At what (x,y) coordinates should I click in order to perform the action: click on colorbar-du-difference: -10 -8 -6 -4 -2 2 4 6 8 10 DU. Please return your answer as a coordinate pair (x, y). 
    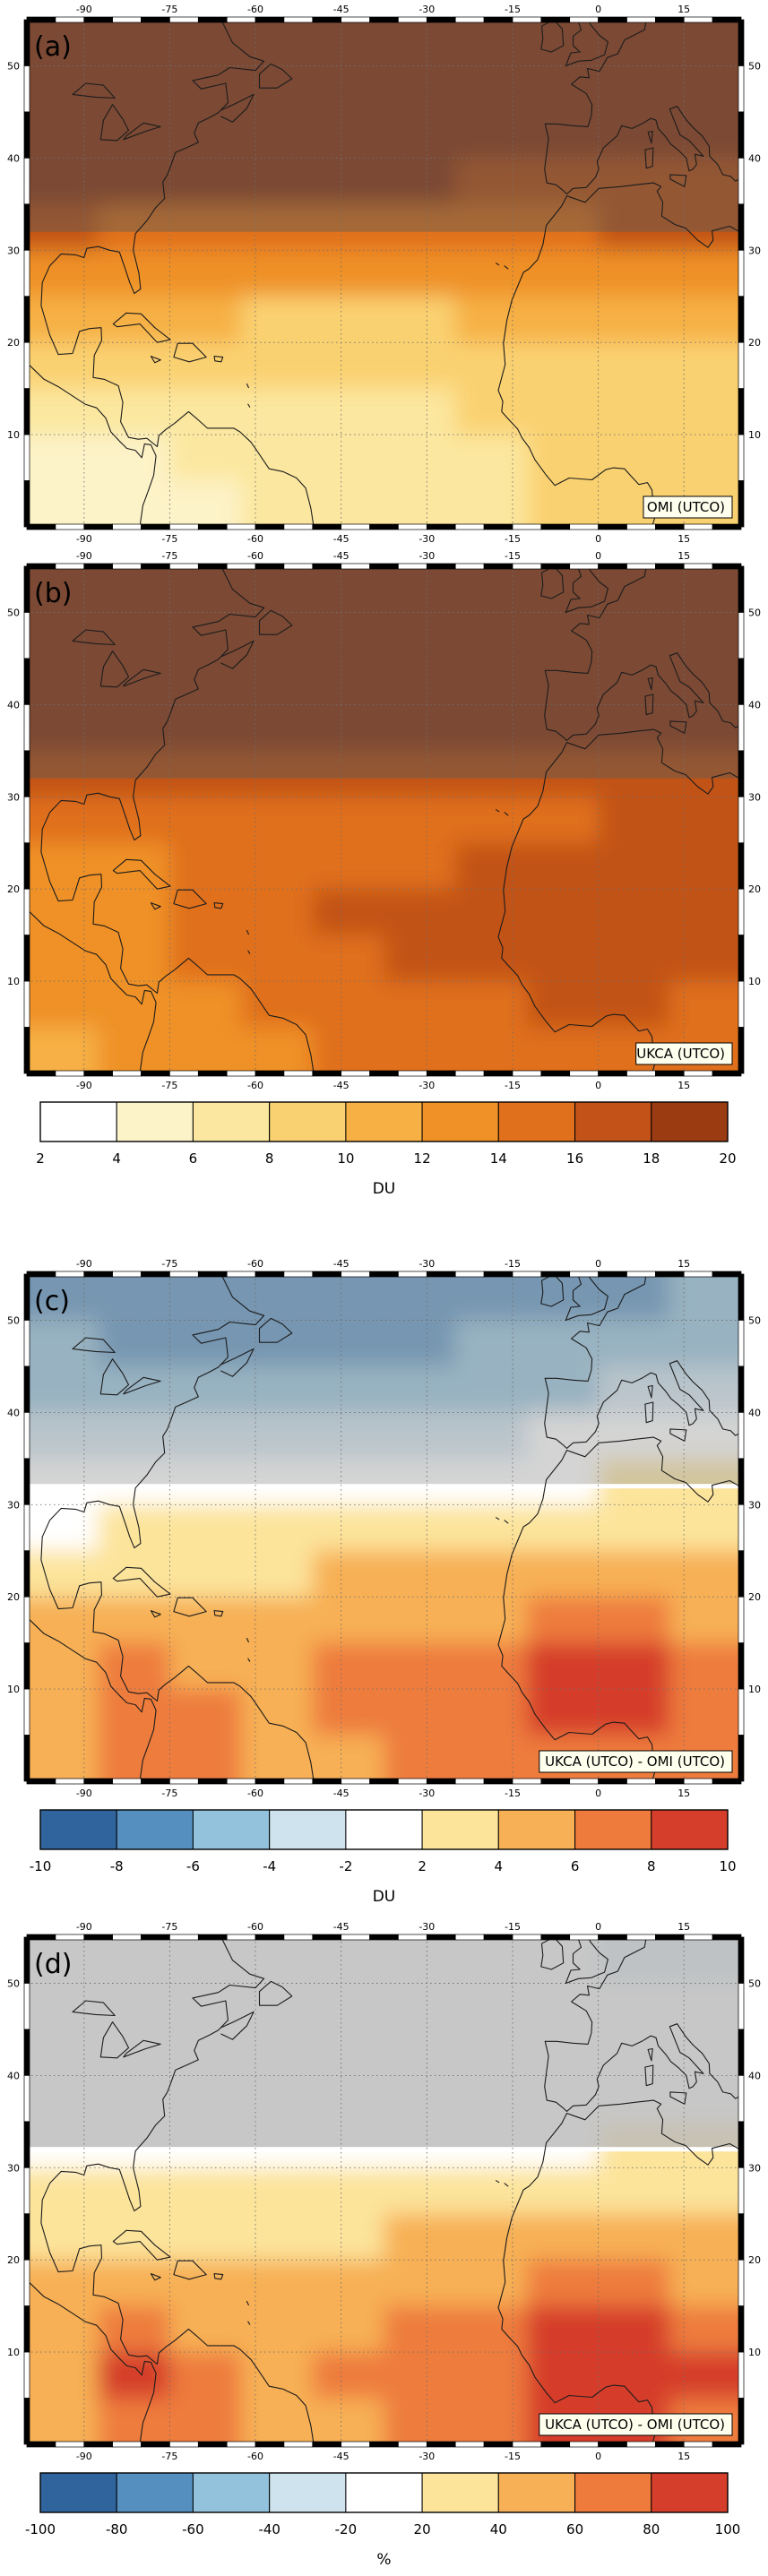
    Looking at the image, I should click on (384, 1859).